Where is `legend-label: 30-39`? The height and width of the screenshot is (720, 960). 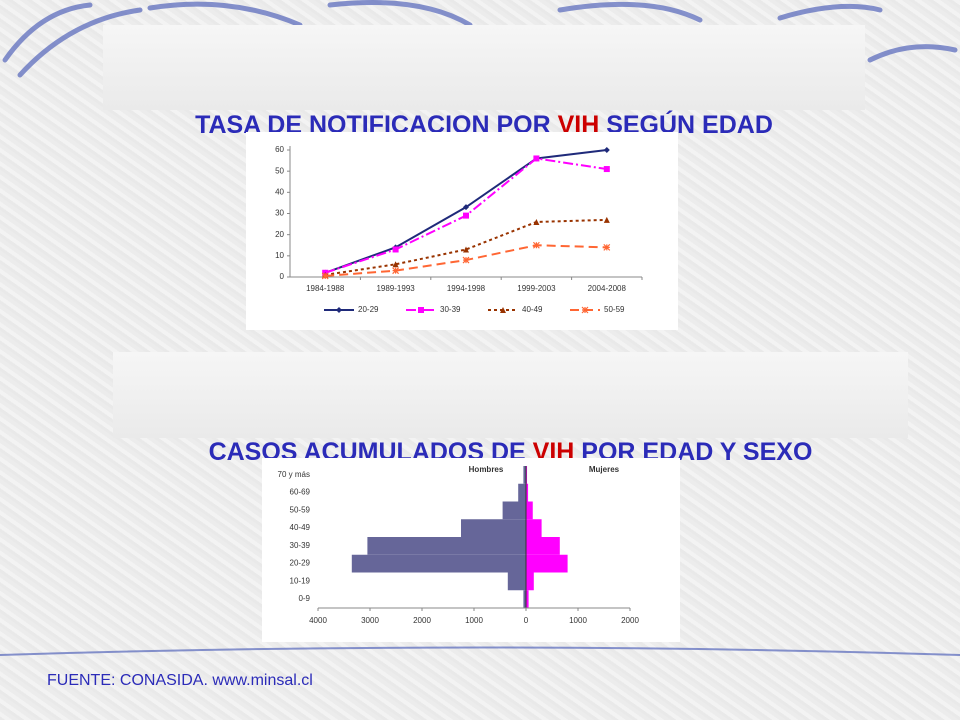
legend-label: 30-39 is located at coordinates (450, 309).